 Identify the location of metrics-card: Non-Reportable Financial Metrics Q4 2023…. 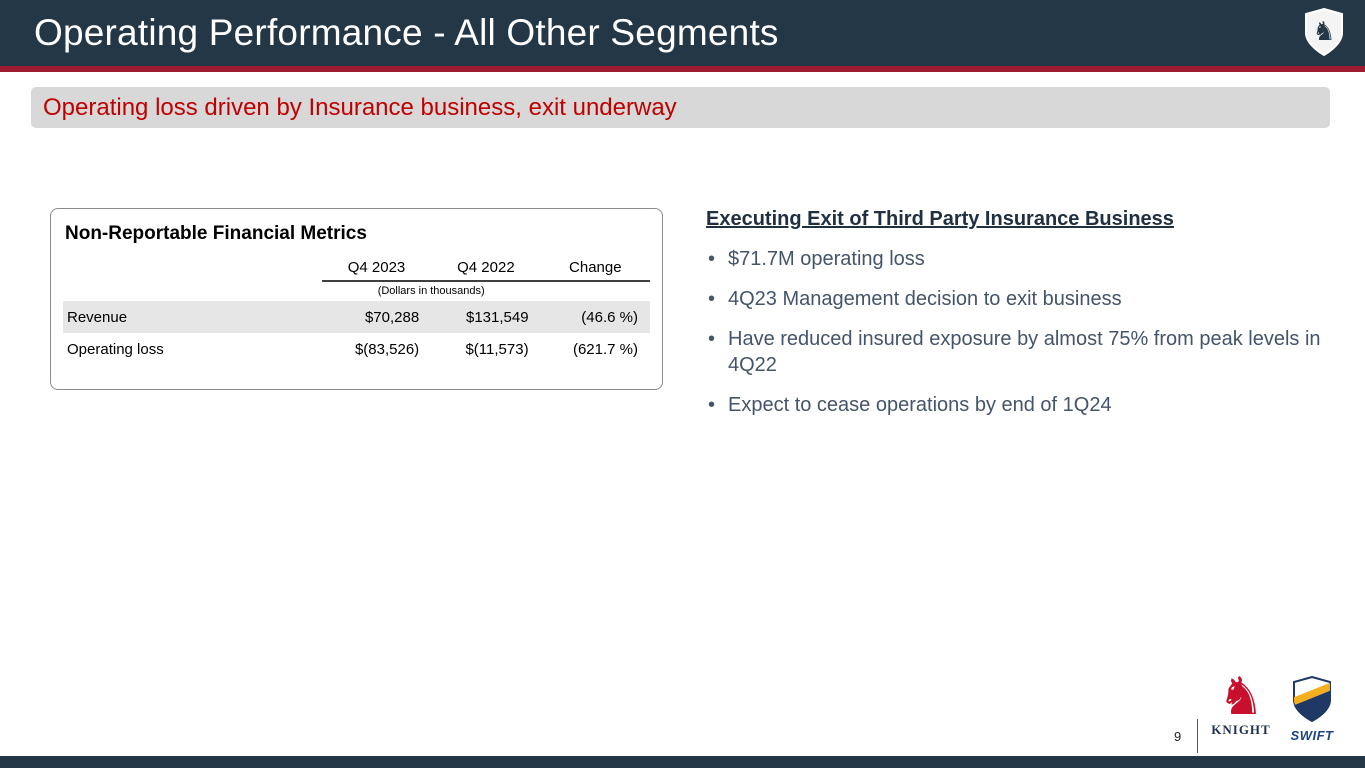
(356, 299).